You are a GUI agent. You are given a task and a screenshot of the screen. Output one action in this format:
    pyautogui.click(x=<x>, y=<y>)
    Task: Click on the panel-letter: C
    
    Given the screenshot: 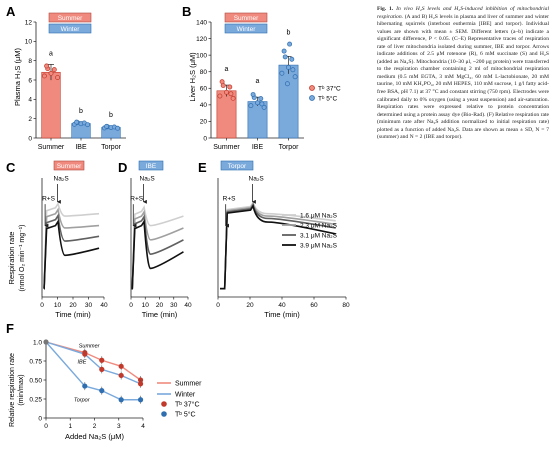 What is the action you would take?
    pyautogui.click(x=11, y=167)
    